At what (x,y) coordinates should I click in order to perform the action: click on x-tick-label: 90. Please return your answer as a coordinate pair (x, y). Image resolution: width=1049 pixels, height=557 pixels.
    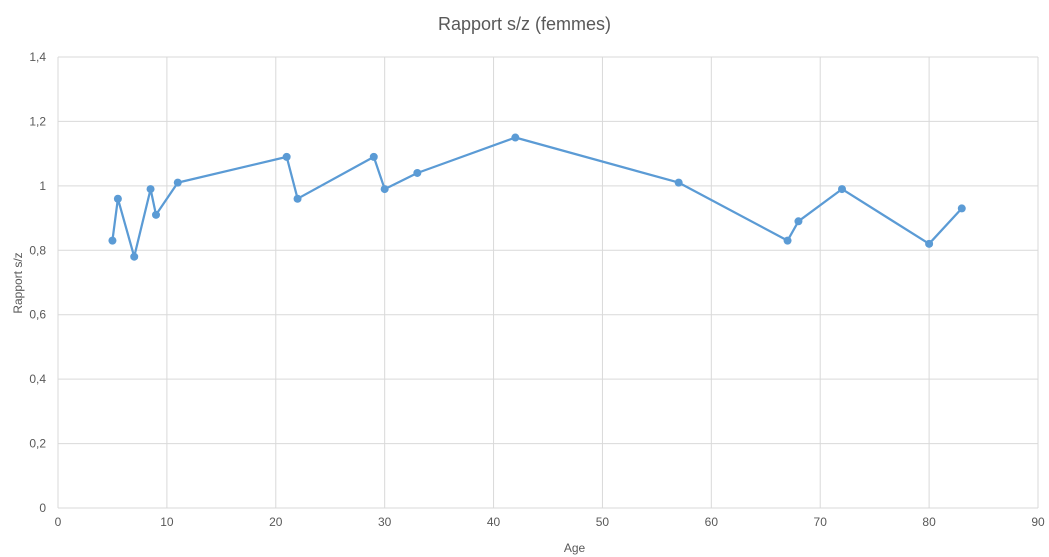
    Looking at the image, I should click on (1038, 522).